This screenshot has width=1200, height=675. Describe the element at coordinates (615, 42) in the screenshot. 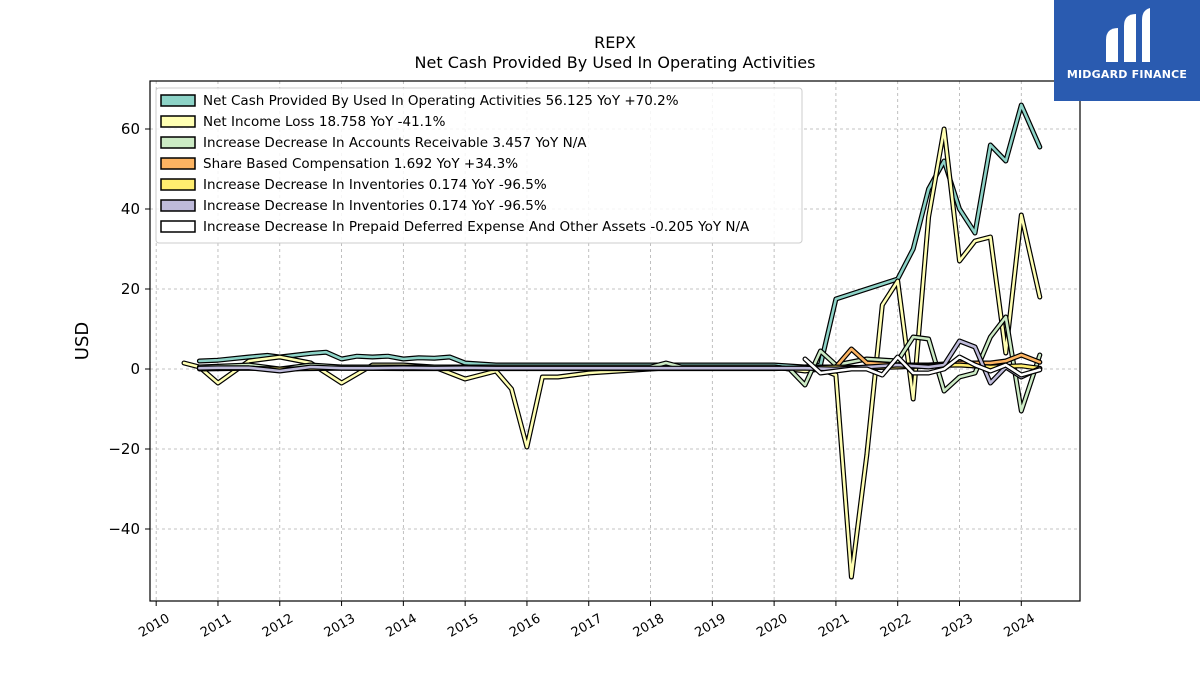

I see `chart-title: REPX` at that location.